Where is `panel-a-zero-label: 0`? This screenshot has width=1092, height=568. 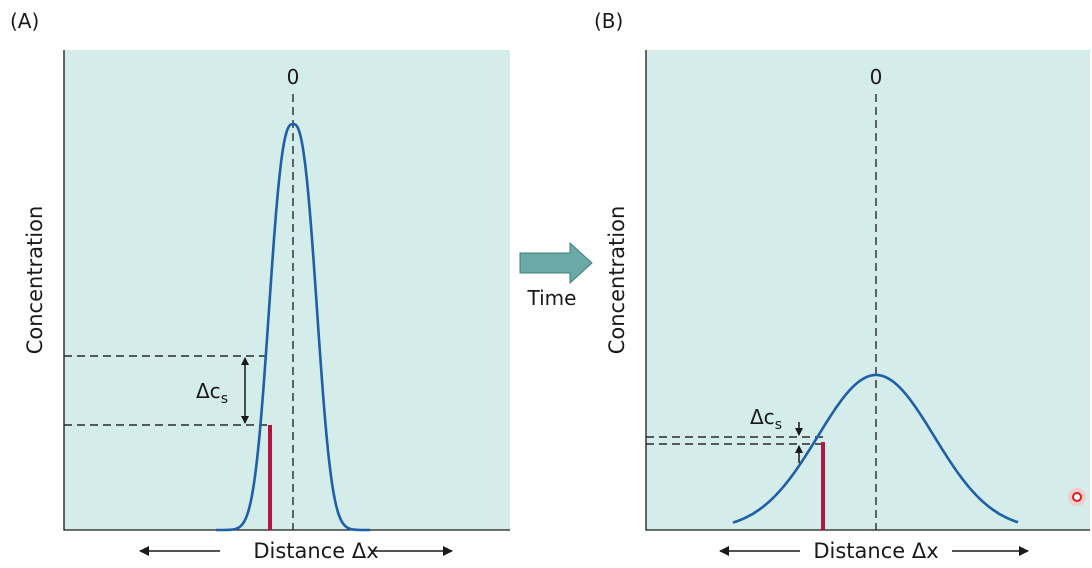
panel-a-zero-label: 0 is located at coordinates (293, 77).